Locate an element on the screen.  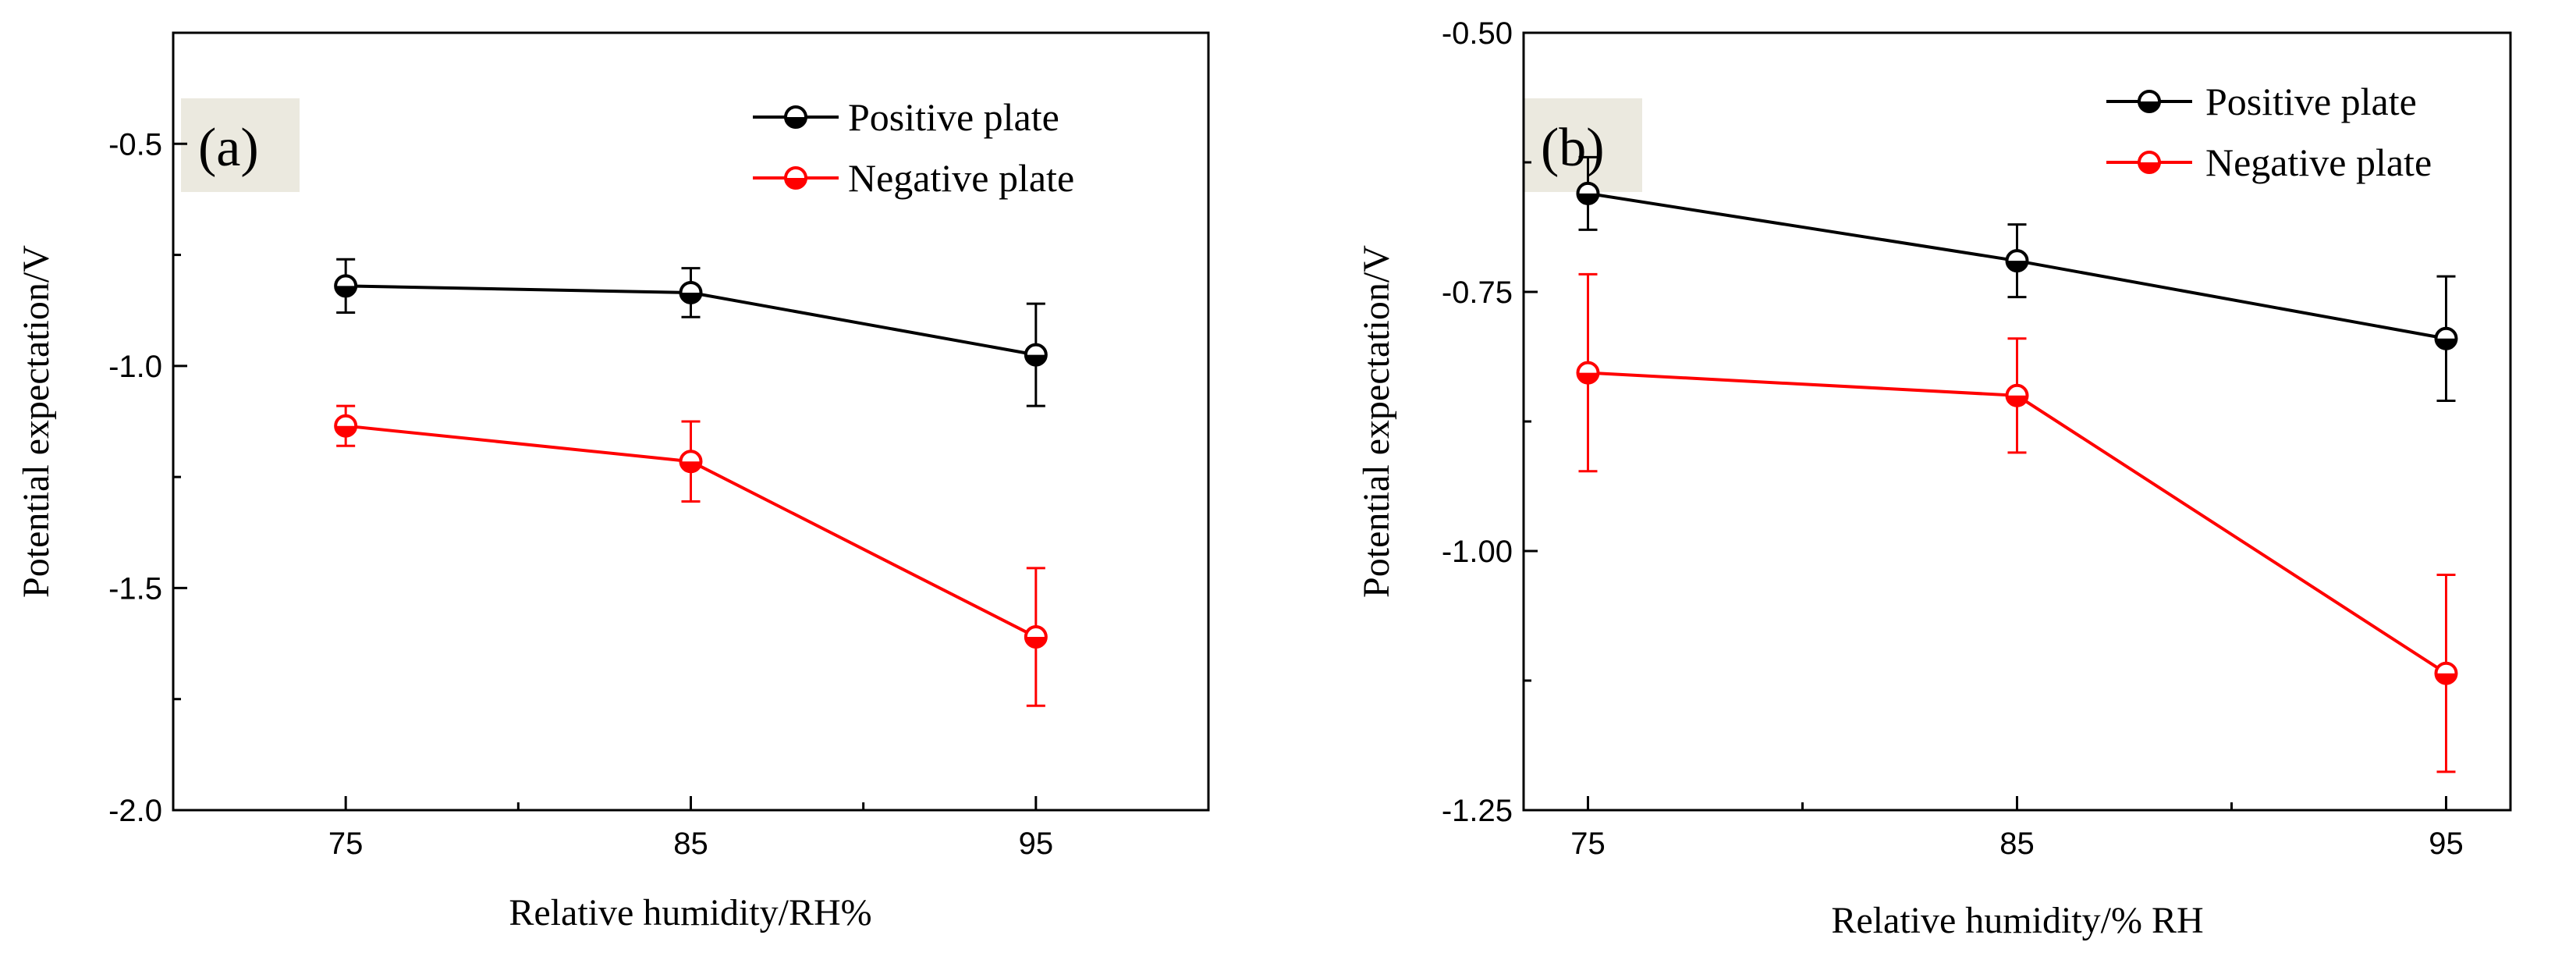
y-tick-label: -1.0 is located at coordinates (135, 367).